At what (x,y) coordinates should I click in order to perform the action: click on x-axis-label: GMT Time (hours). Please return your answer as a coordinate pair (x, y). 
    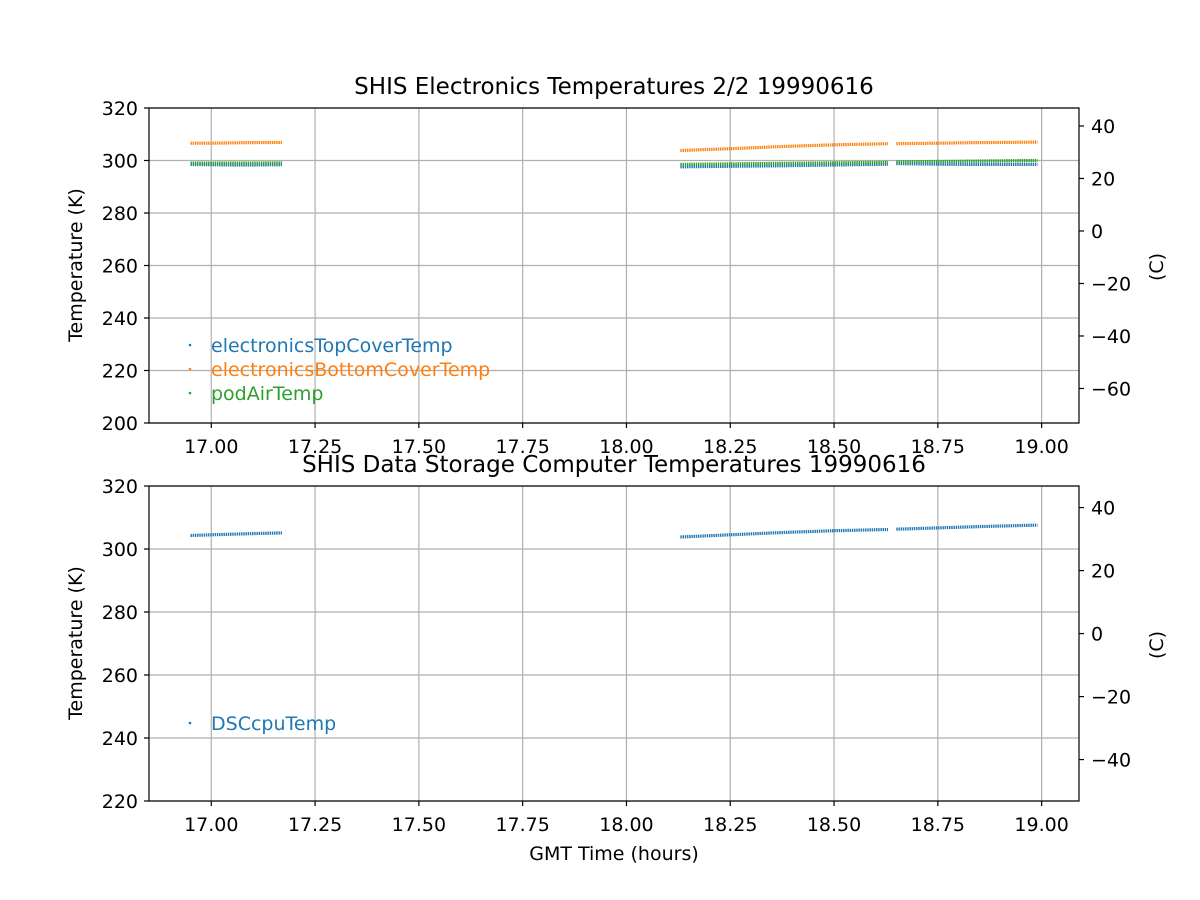
    Looking at the image, I should click on (614, 854).